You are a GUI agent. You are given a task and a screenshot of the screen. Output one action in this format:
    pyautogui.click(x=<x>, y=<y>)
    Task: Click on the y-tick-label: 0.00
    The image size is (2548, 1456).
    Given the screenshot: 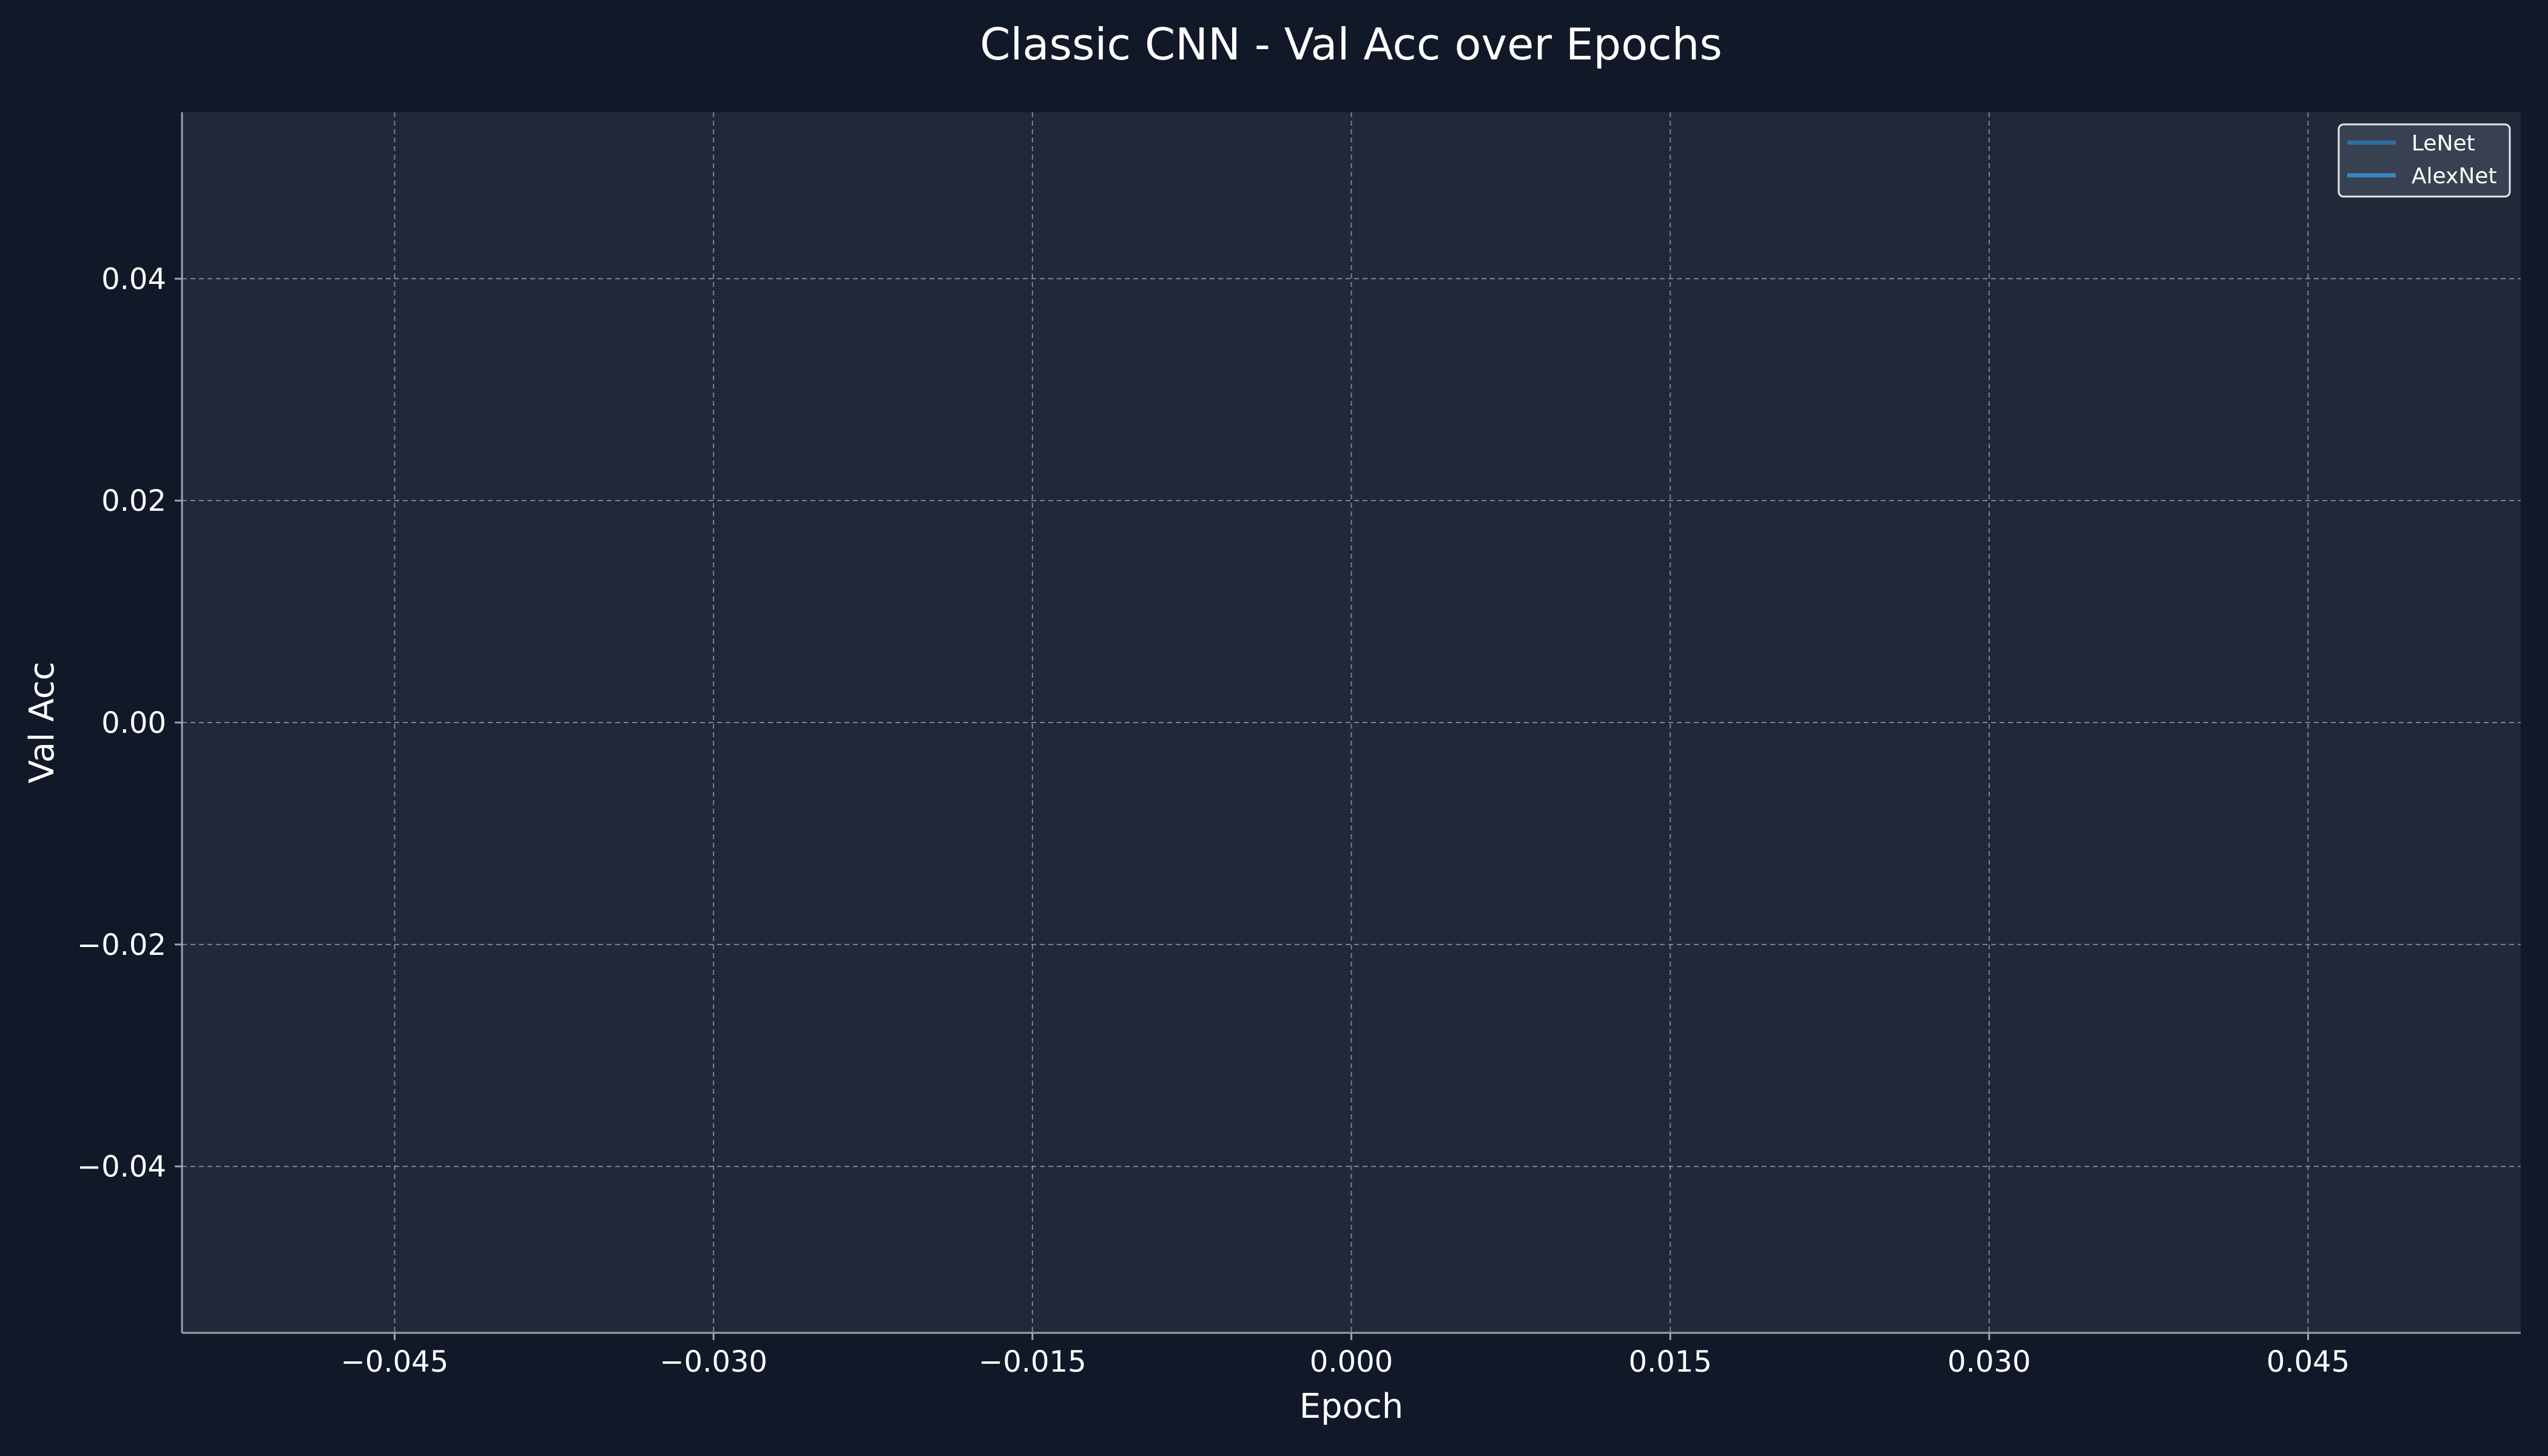 What is the action you would take?
    pyautogui.click(x=133, y=723)
    